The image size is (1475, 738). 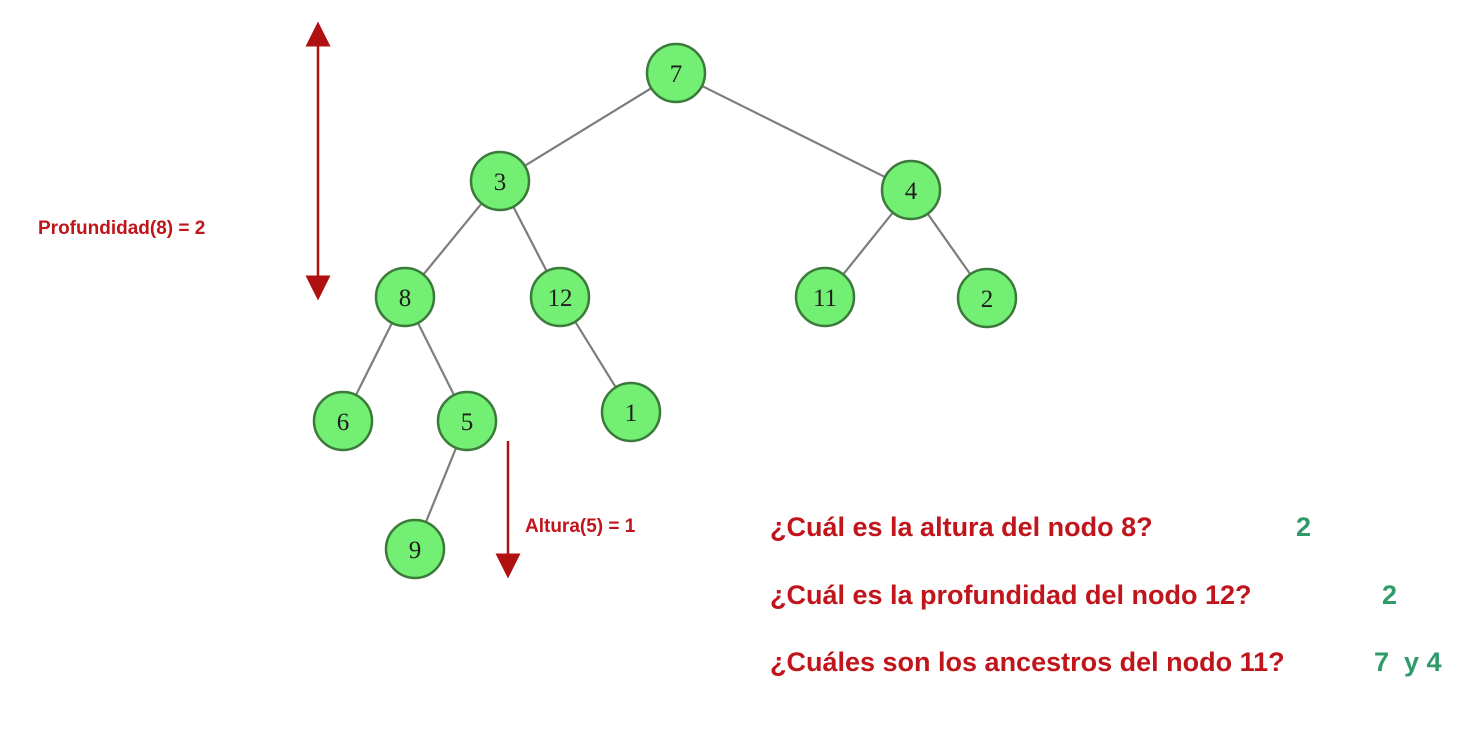 I want to click on node-label: 5, so click(x=467, y=422).